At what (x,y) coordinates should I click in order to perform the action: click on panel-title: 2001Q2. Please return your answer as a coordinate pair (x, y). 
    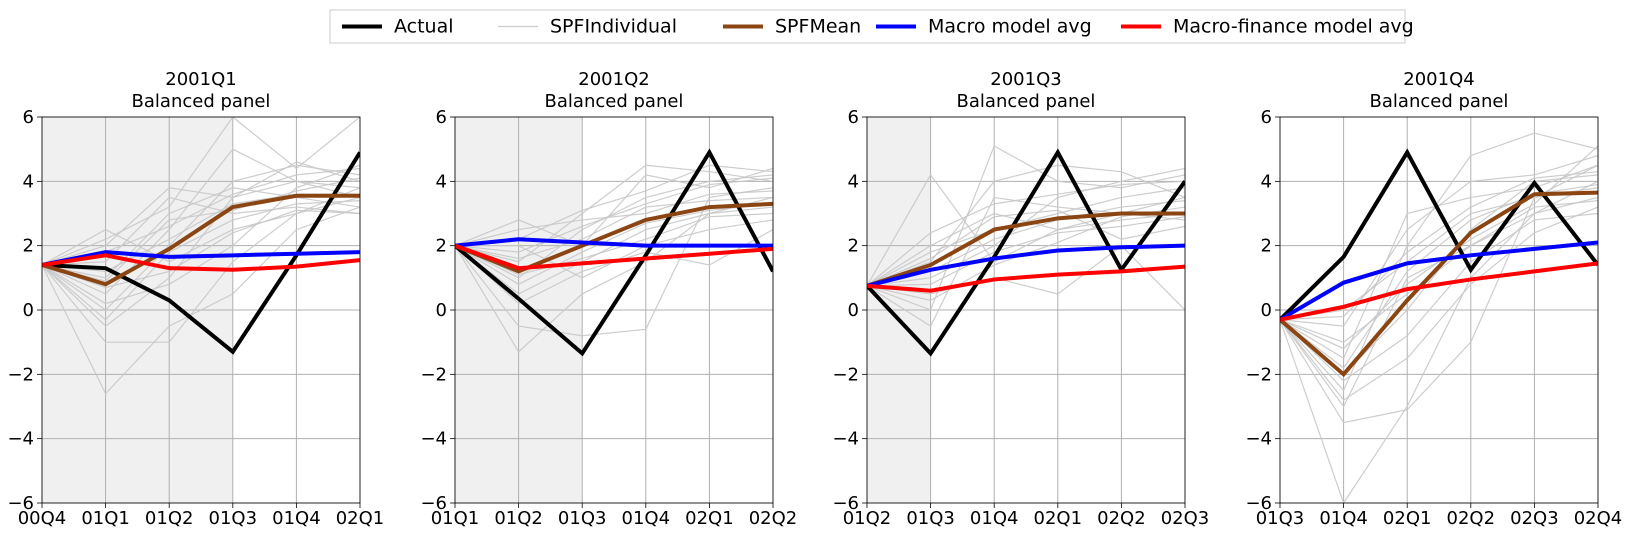
    Looking at the image, I should click on (613, 79).